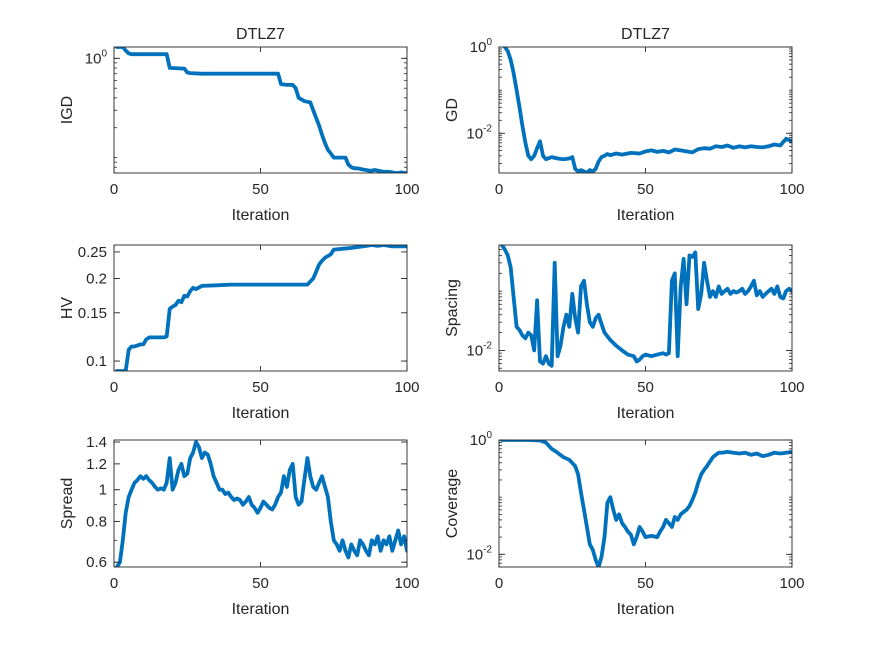 The width and height of the screenshot is (875, 656). What do you see at coordinates (791, 189) in the screenshot?
I see `gd-x-tick-label: 100` at bounding box center [791, 189].